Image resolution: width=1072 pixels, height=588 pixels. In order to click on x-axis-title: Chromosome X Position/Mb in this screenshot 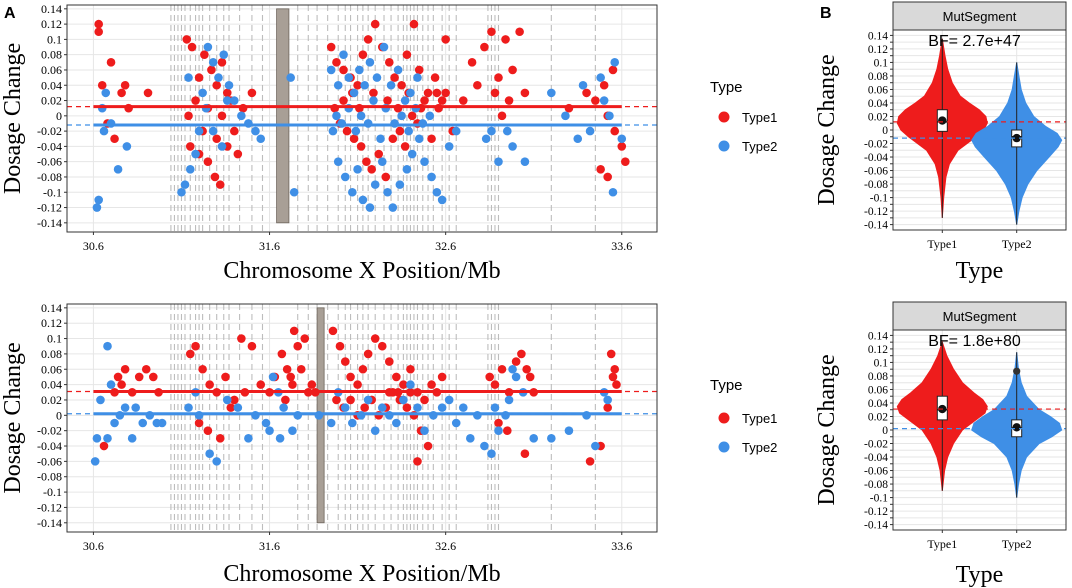, I will do `click(361, 574)`.